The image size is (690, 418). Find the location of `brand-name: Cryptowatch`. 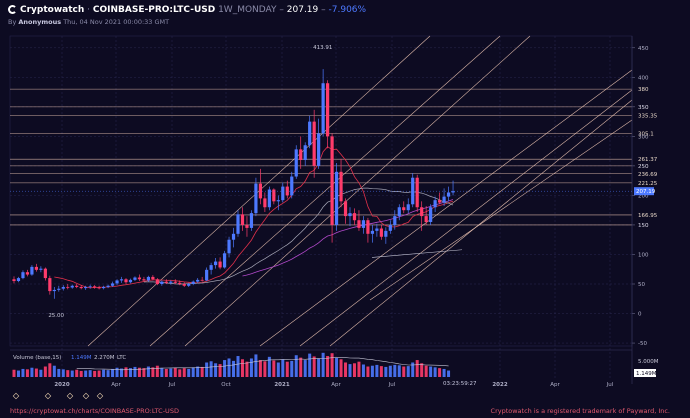

brand-name: Cryptowatch is located at coordinates (52, 10).